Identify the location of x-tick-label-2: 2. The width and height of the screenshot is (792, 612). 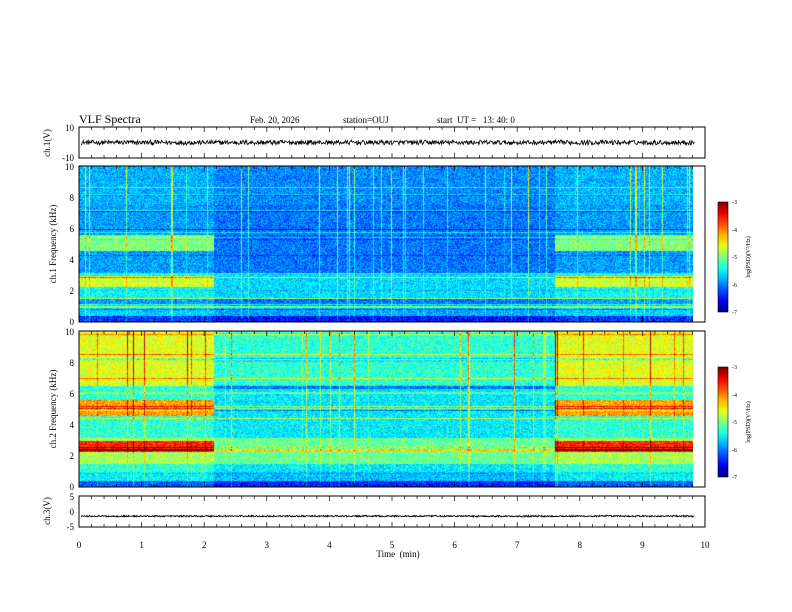
(204, 545).